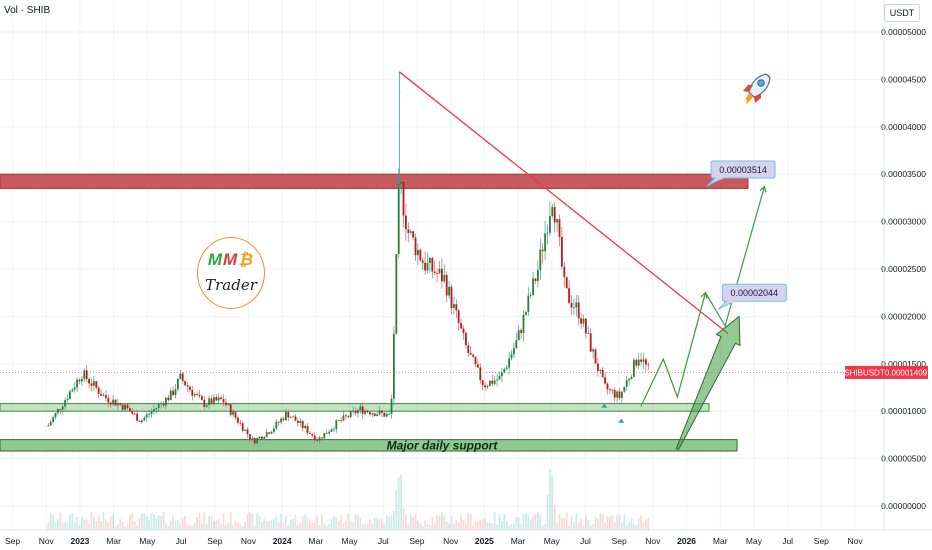  Describe the element at coordinates (903, 269) in the screenshot. I see `price-tick-label: 0.00002500` at that location.